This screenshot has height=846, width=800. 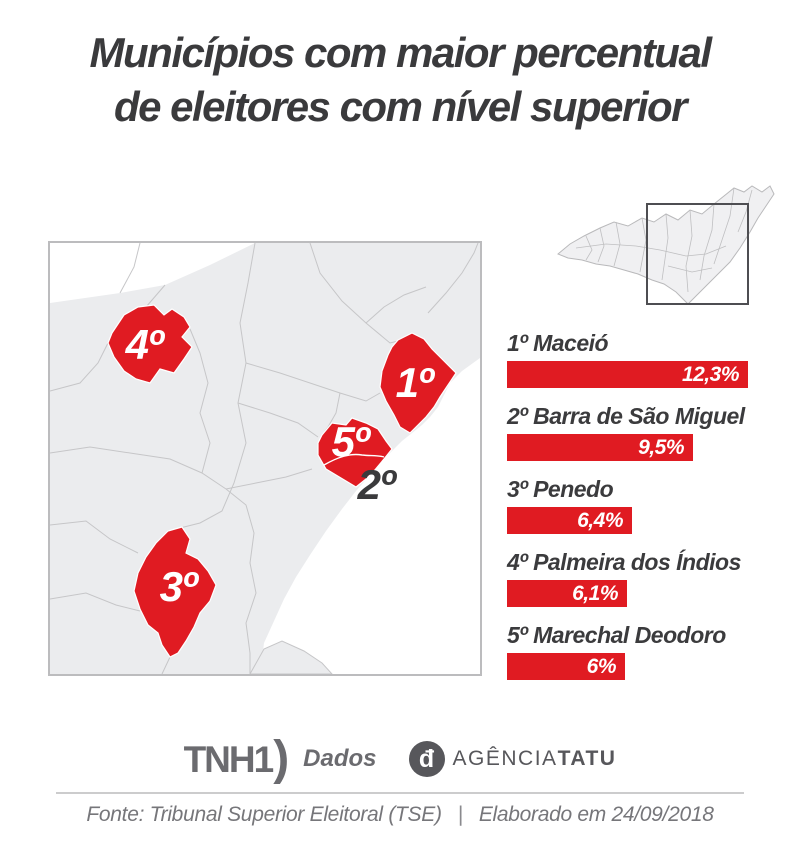 I want to click on ranking-item-bar: 9,5%, so click(x=600, y=447).